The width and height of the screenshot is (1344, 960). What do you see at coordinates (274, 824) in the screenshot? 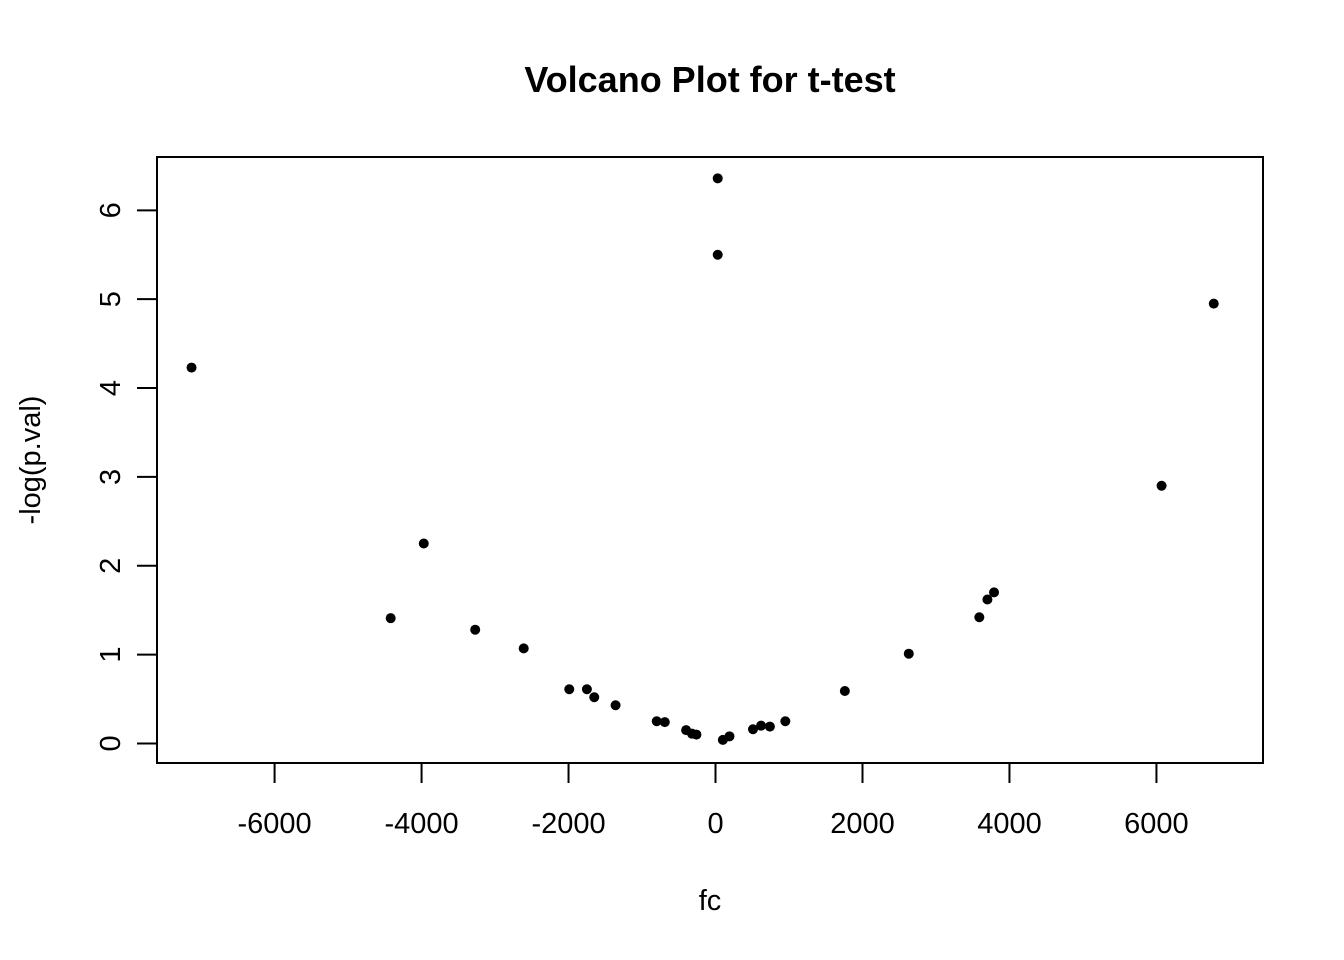
I see `x-tick-label: -6000` at bounding box center [274, 824].